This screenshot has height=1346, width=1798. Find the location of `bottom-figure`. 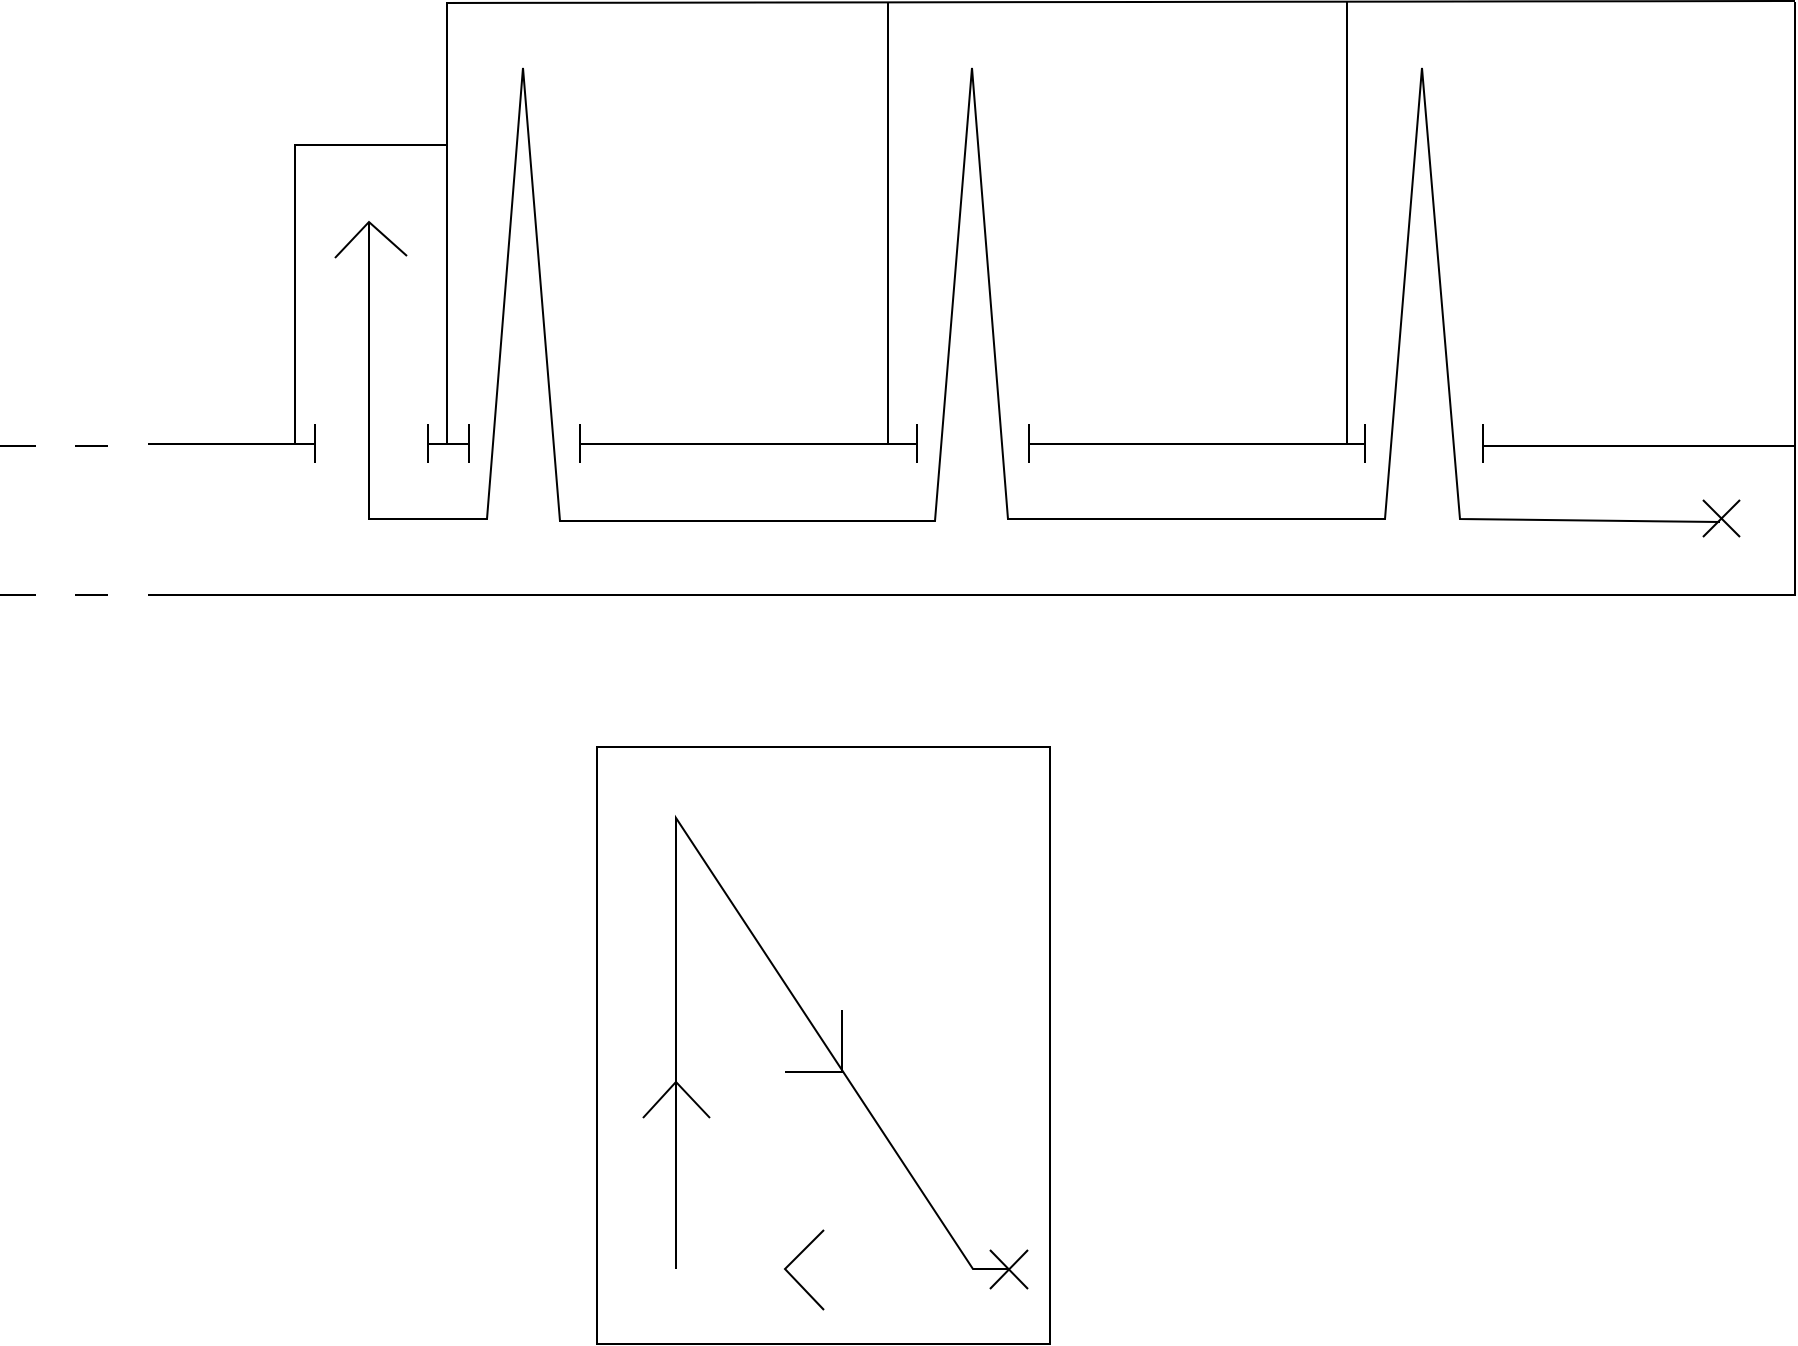

bottom-figure is located at coordinates (823, 1045).